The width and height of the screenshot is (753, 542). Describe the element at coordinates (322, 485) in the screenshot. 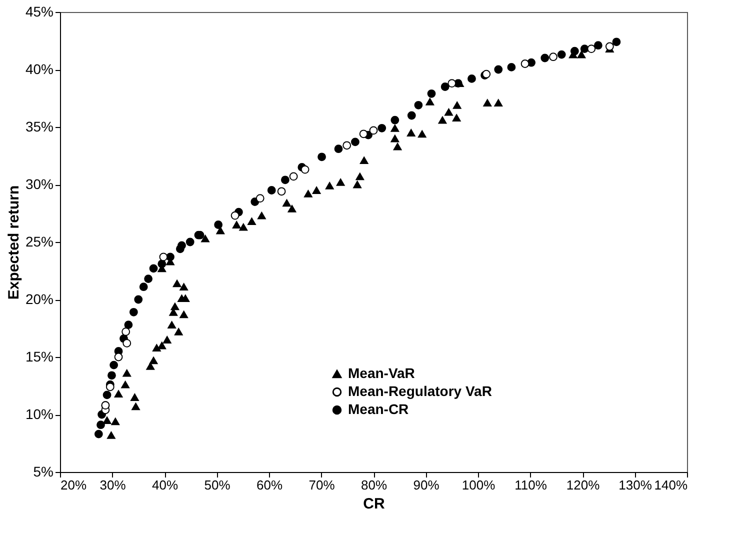

I see `x-tick-label: 70%` at that location.